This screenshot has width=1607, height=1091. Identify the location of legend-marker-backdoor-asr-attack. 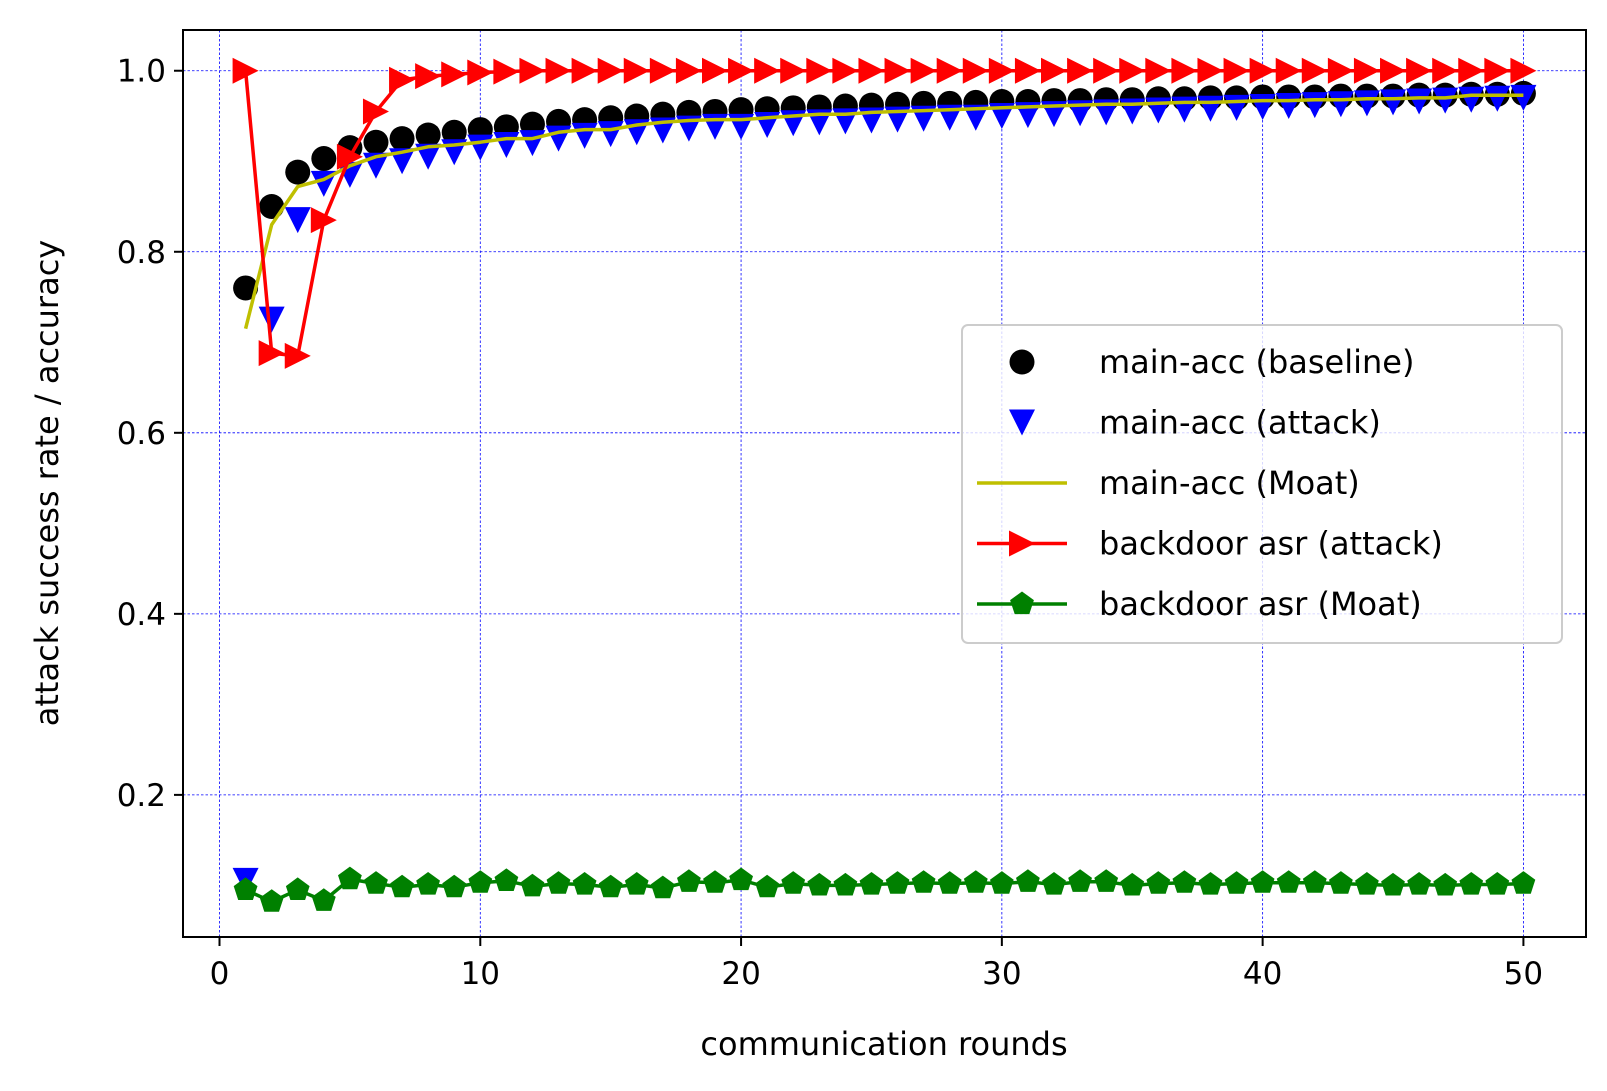
(1022, 543).